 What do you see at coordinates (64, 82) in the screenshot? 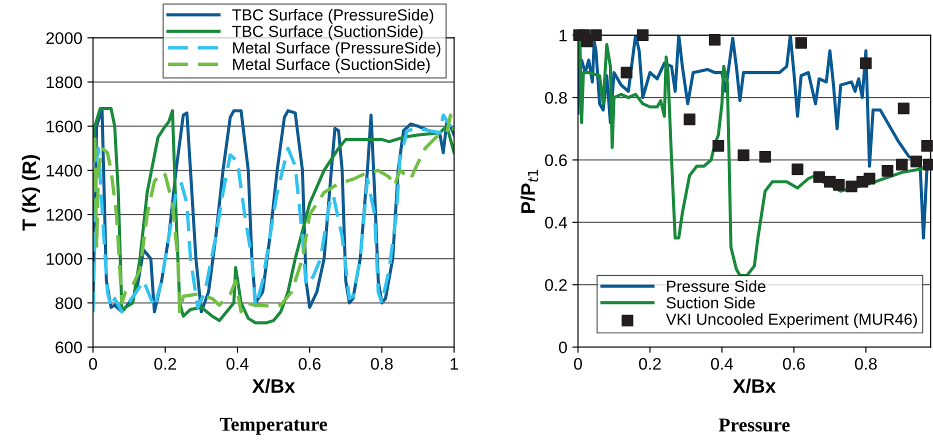
I see `y-tick-label: 1800` at bounding box center [64, 82].